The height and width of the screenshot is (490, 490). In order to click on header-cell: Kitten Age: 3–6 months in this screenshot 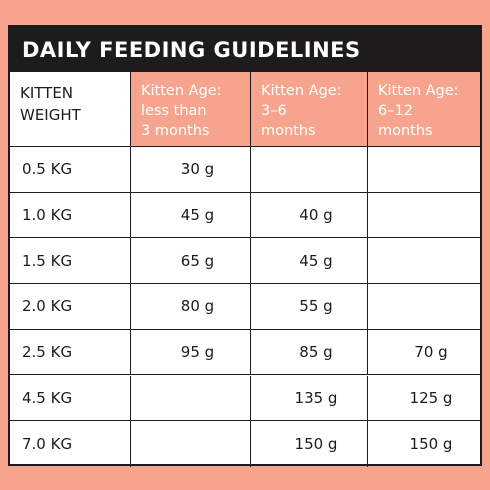, I will do `click(309, 109)`.